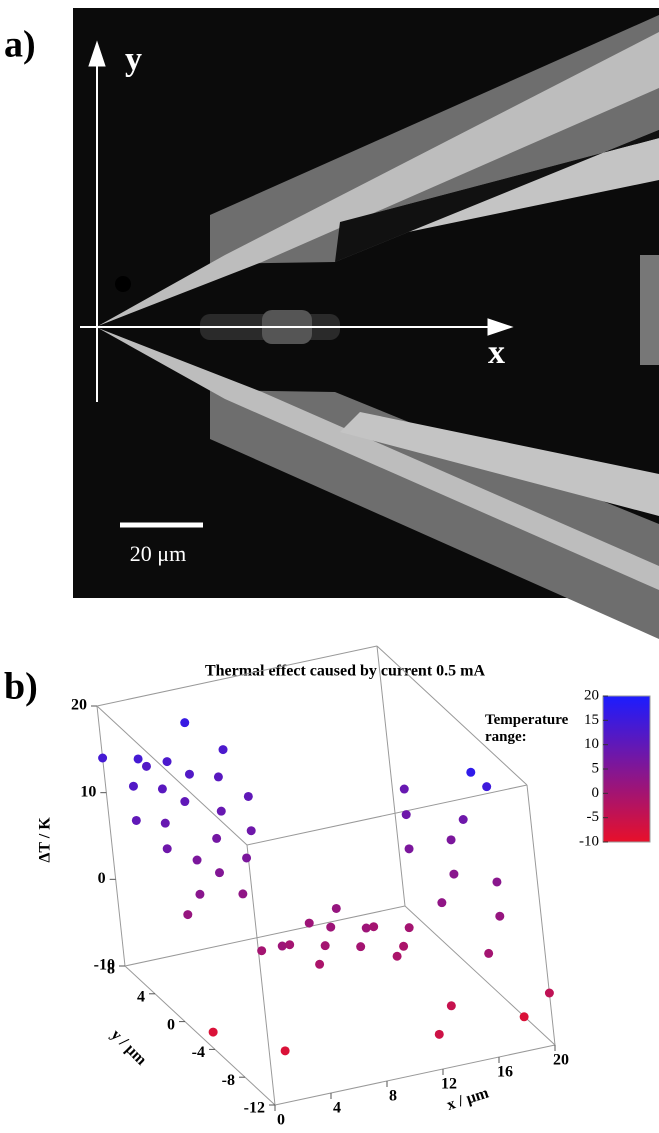  I want to click on axis-label-x: x, so click(496, 352).